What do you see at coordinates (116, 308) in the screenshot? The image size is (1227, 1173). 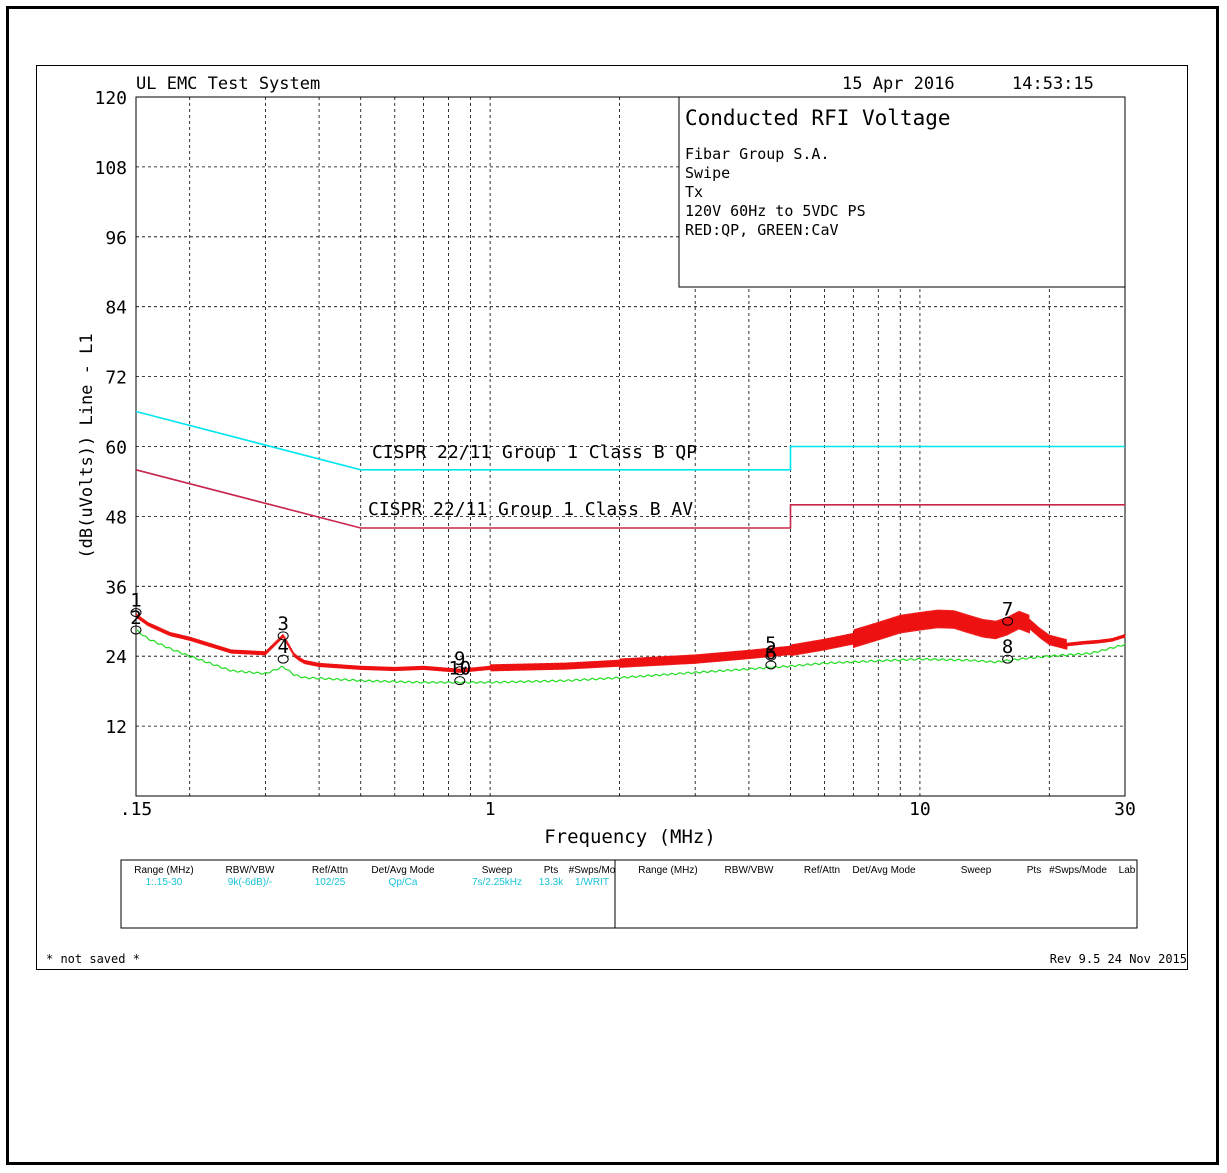 I see `y-tick-label: 84` at bounding box center [116, 308].